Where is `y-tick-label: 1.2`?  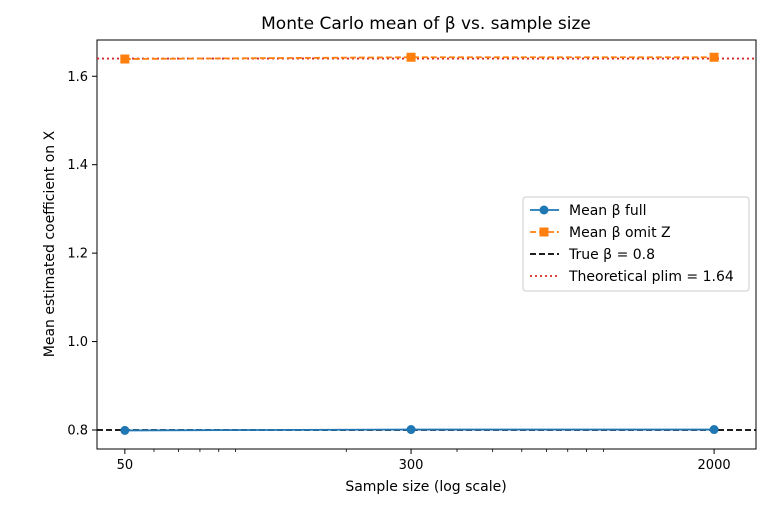 y-tick-label: 1.2 is located at coordinates (77, 254).